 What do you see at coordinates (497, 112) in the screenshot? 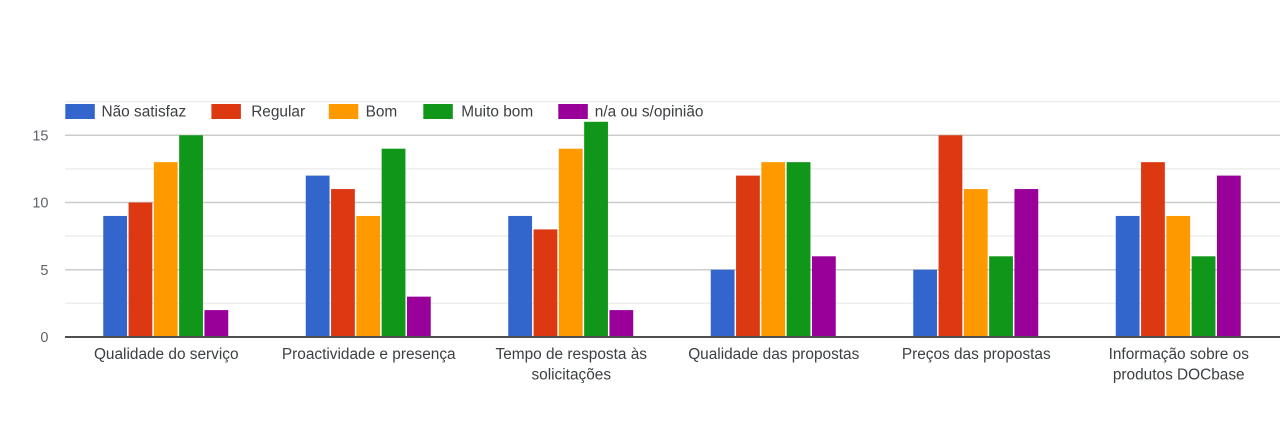
I see `svg-text: Muito bom` at bounding box center [497, 112].